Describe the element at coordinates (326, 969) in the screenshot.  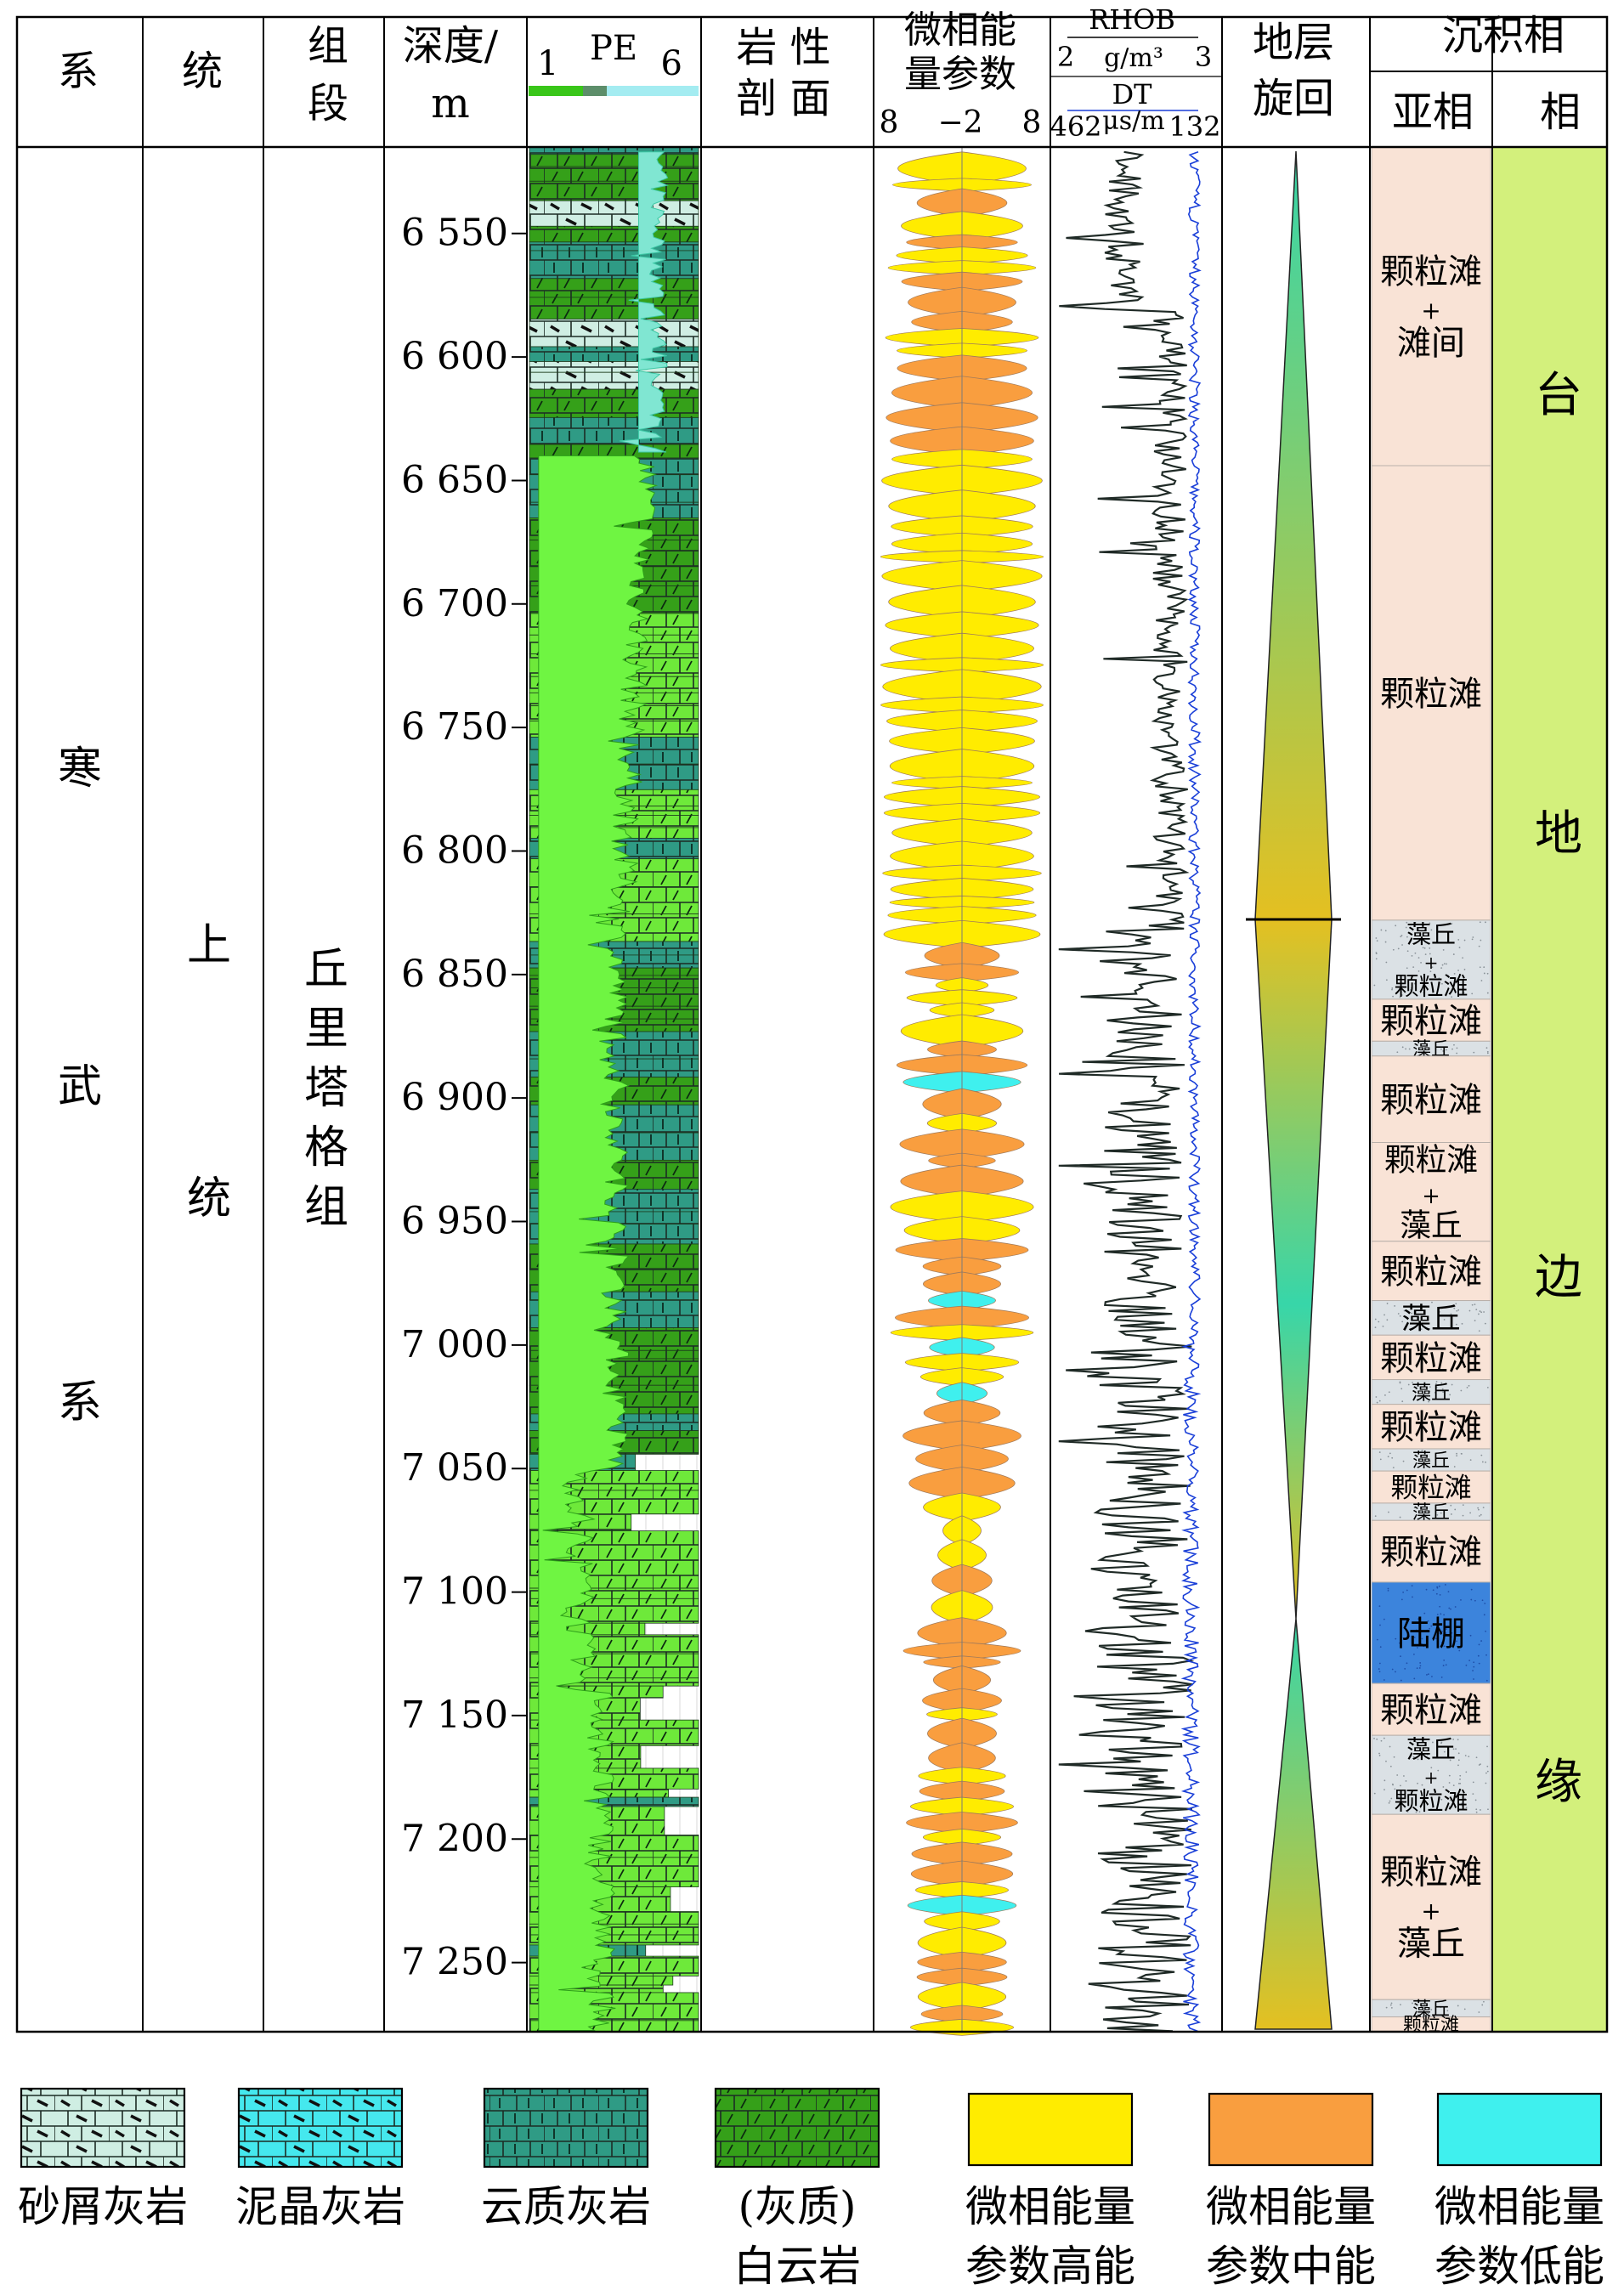
I see `formation-char-1: 丘` at that location.